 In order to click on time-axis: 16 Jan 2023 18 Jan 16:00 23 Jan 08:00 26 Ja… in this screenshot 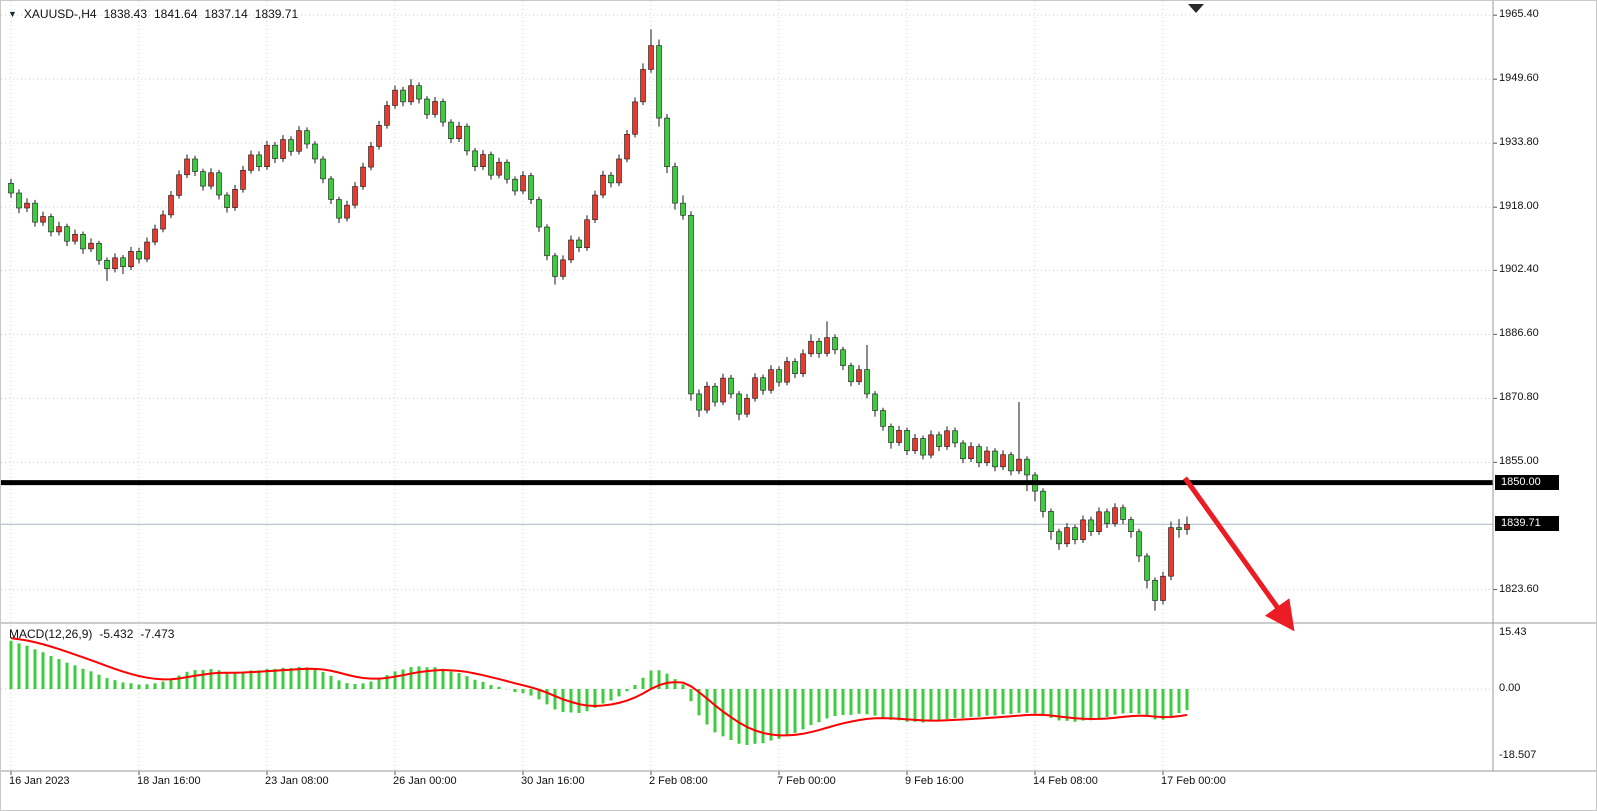, I will do `click(747, 786)`.